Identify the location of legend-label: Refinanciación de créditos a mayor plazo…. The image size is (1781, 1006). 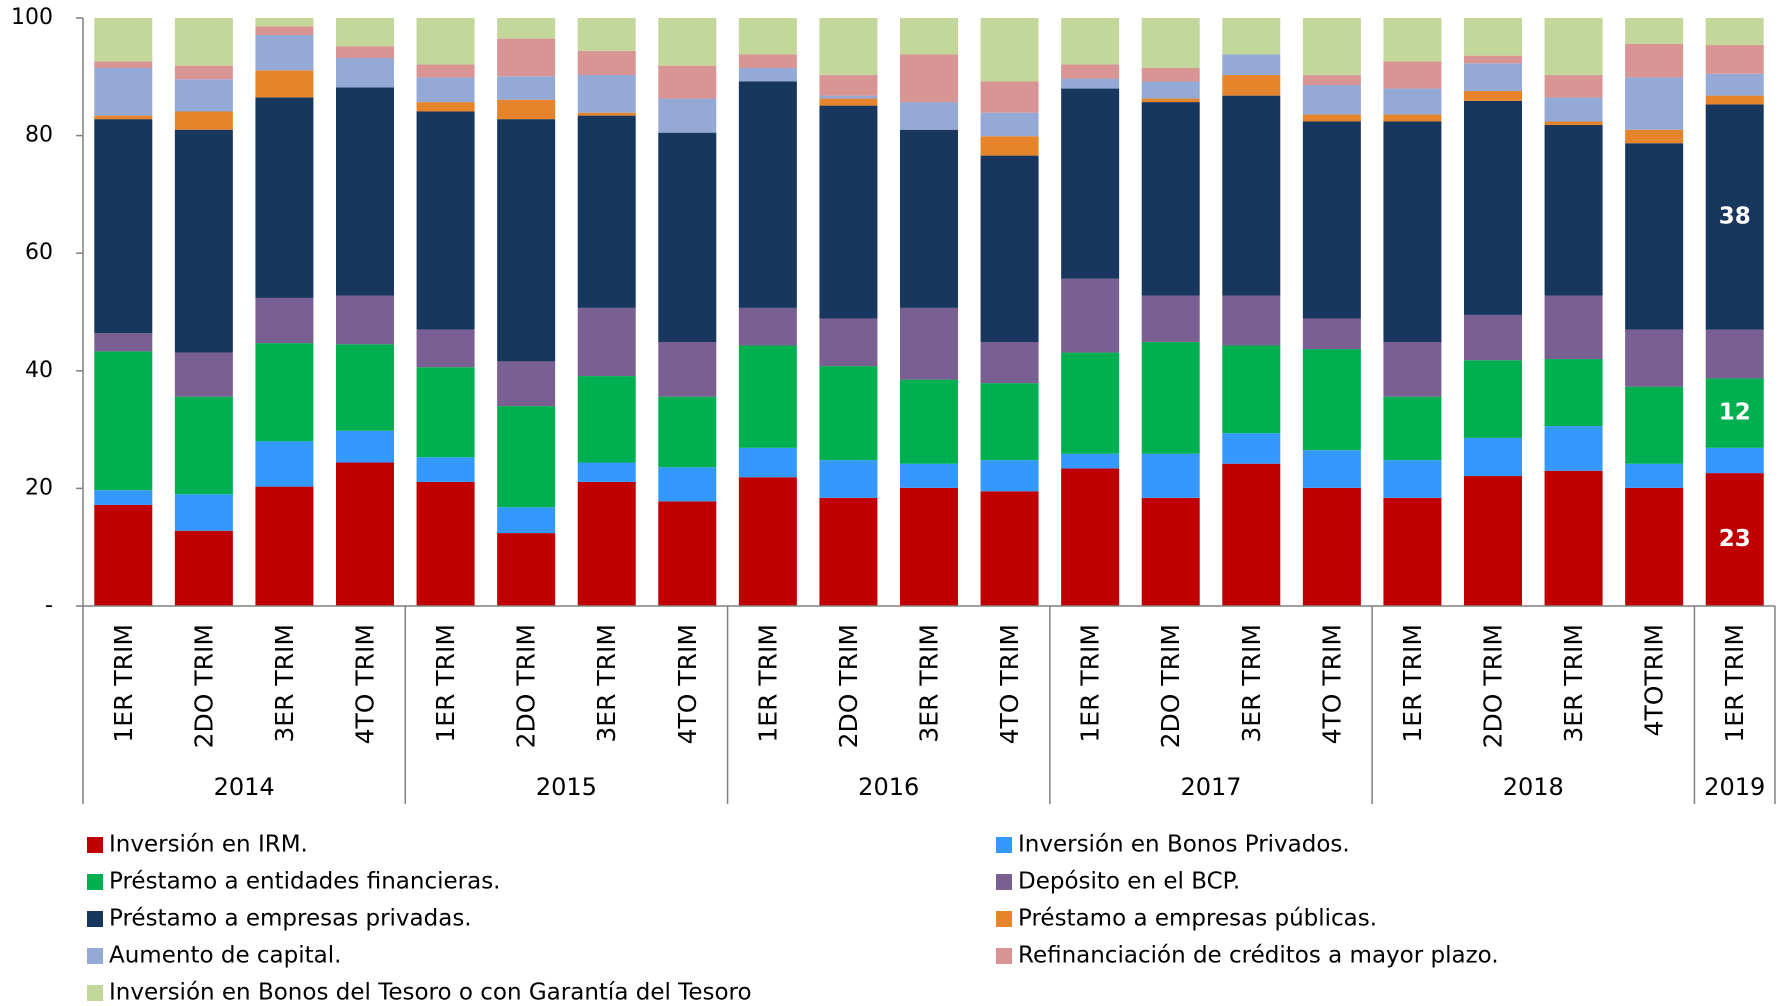
(1258, 956).